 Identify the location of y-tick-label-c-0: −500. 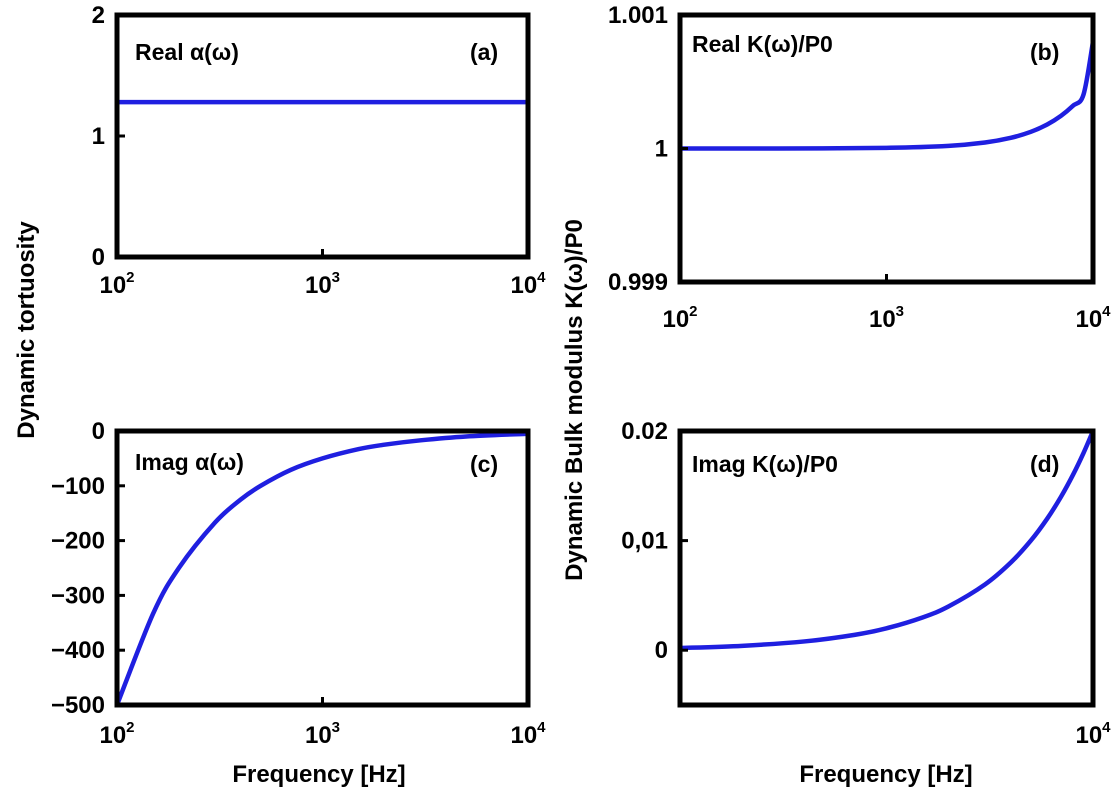
(78, 705).